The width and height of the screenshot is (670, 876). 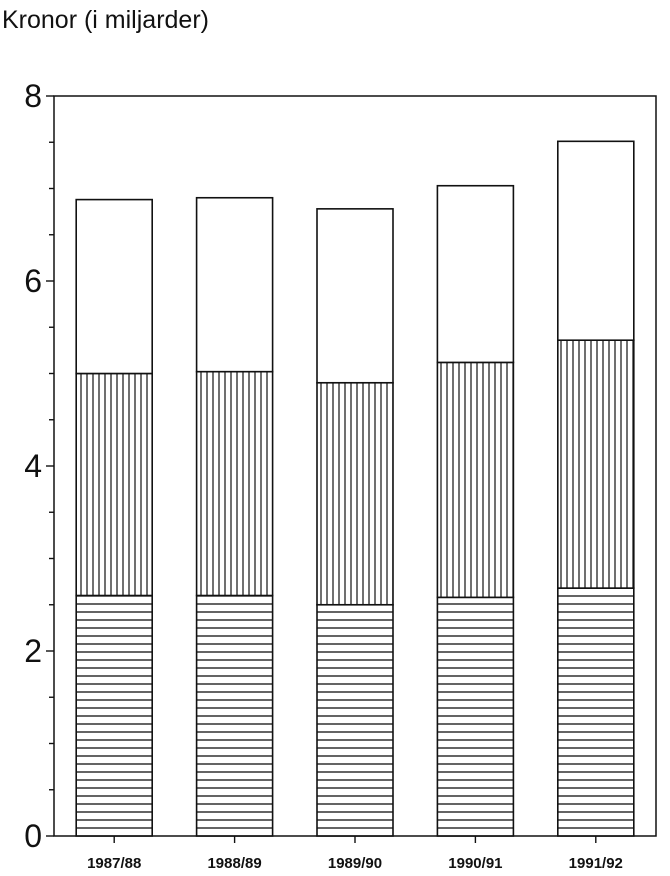 I want to click on x-tick-label: 1991/92, so click(x=596, y=863).